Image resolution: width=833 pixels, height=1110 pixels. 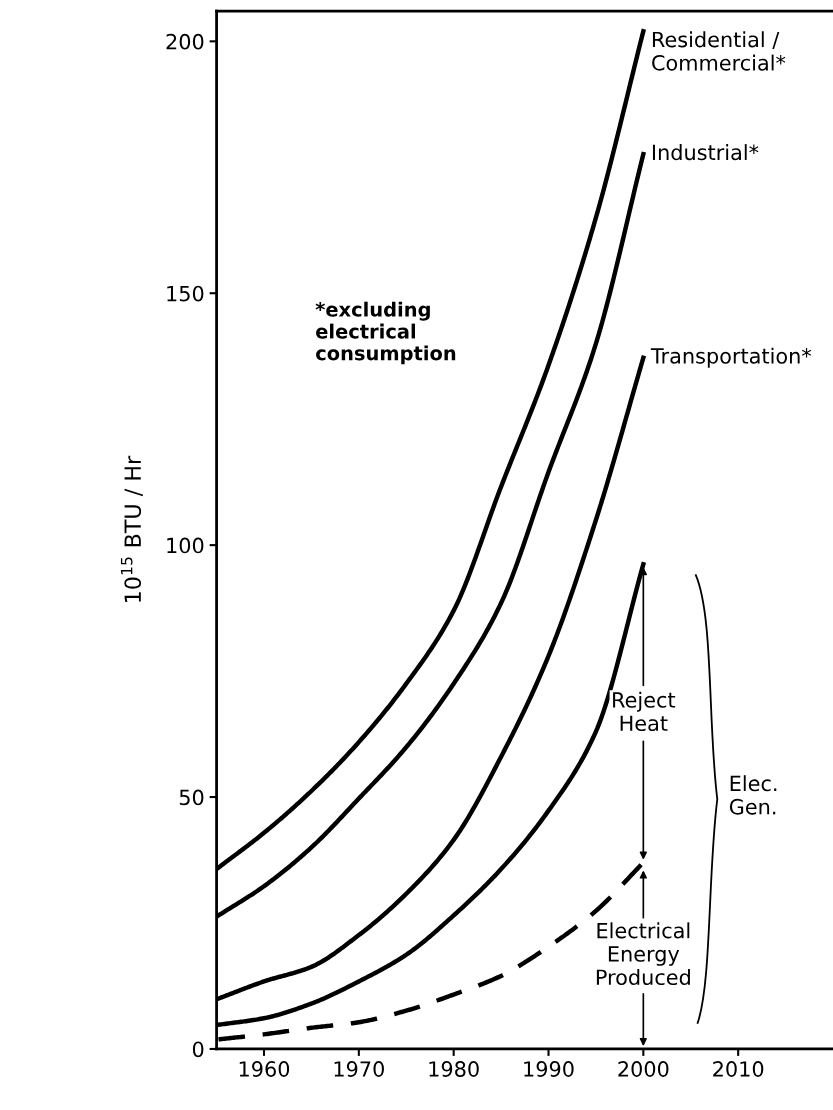 I want to click on annotation: Elec. Gen., so click(x=753, y=795).